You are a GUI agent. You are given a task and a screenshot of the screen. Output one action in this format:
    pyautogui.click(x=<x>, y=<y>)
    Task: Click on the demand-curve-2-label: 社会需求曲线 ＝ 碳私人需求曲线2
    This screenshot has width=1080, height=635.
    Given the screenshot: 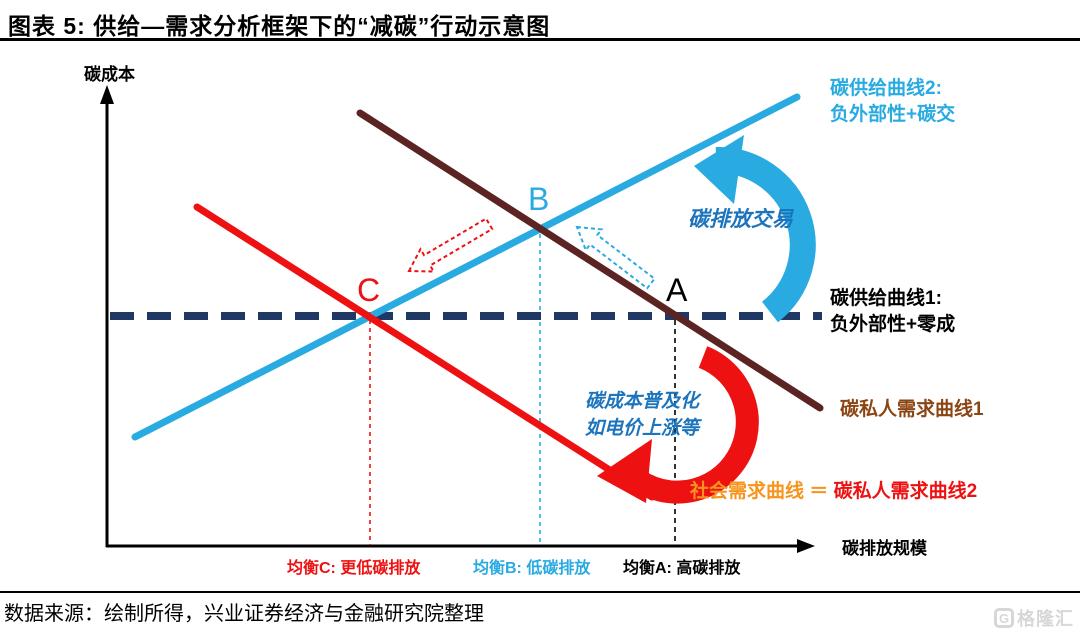 What is the action you would take?
    pyautogui.click(x=833, y=489)
    